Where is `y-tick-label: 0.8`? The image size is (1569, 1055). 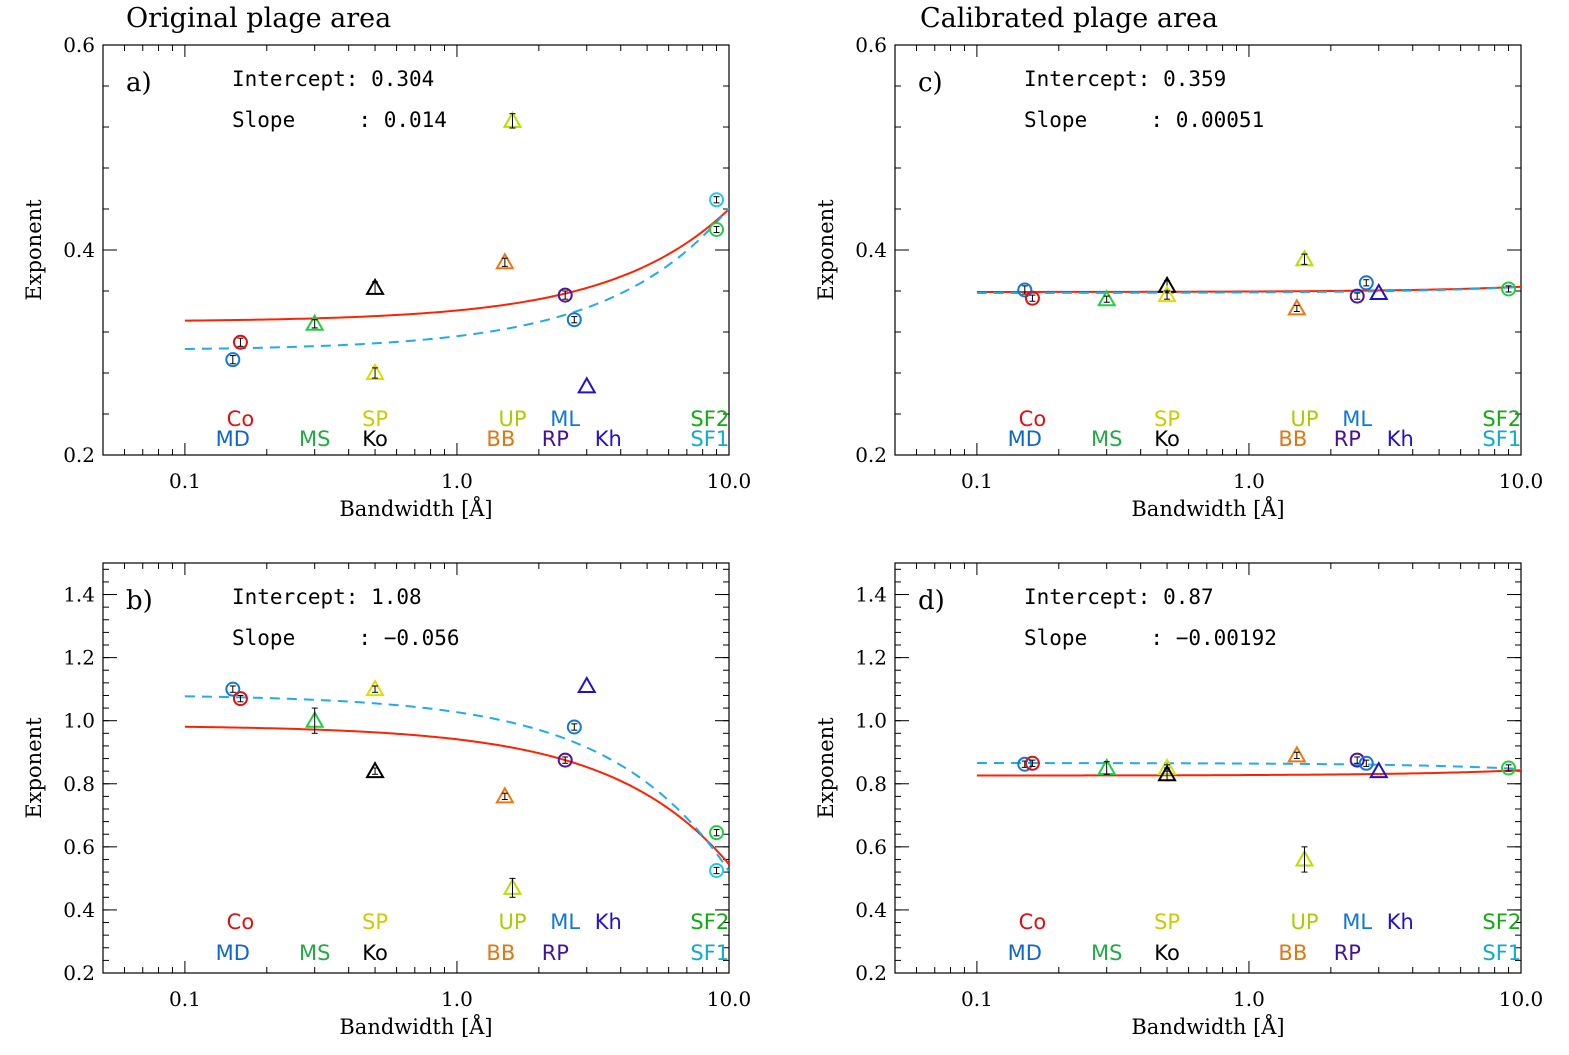 y-tick-label: 0.8 is located at coordinates (871, 784).